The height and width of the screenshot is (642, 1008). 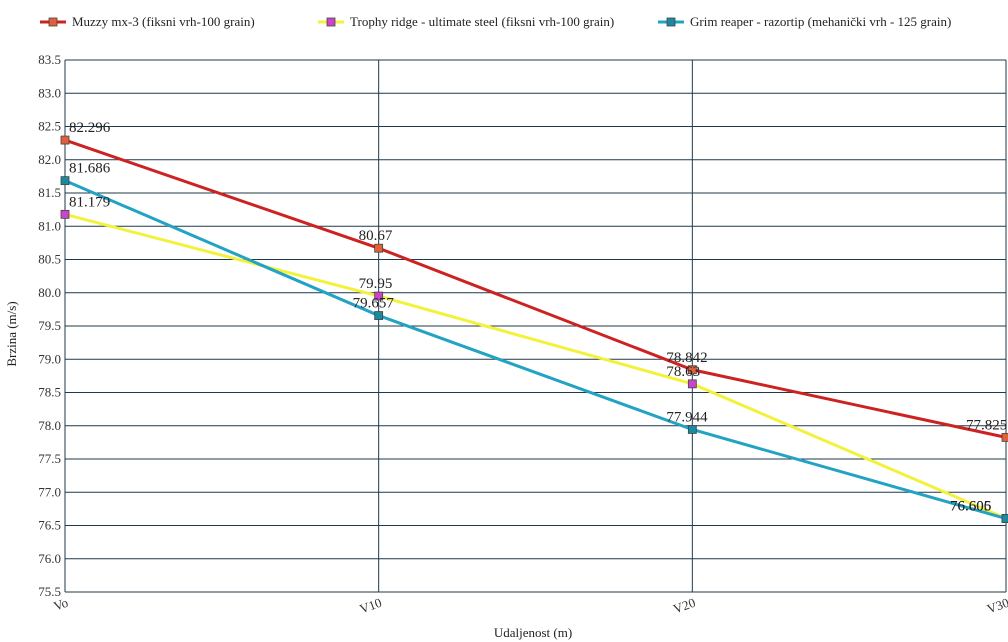 I want to click on y-tick-label: 79.5, so click(x=49, y=325).